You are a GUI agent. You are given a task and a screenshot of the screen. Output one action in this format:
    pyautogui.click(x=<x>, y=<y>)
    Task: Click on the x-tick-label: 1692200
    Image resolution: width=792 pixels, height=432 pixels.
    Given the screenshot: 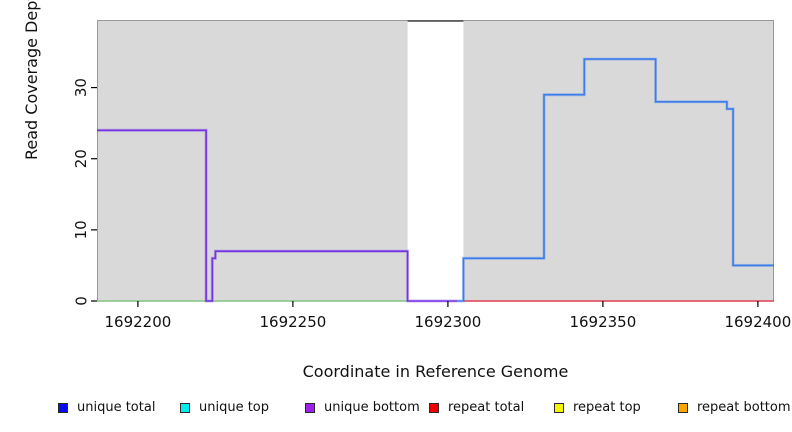 What is the action you would take?
    pyautogui.click(x=138, y=322)
    